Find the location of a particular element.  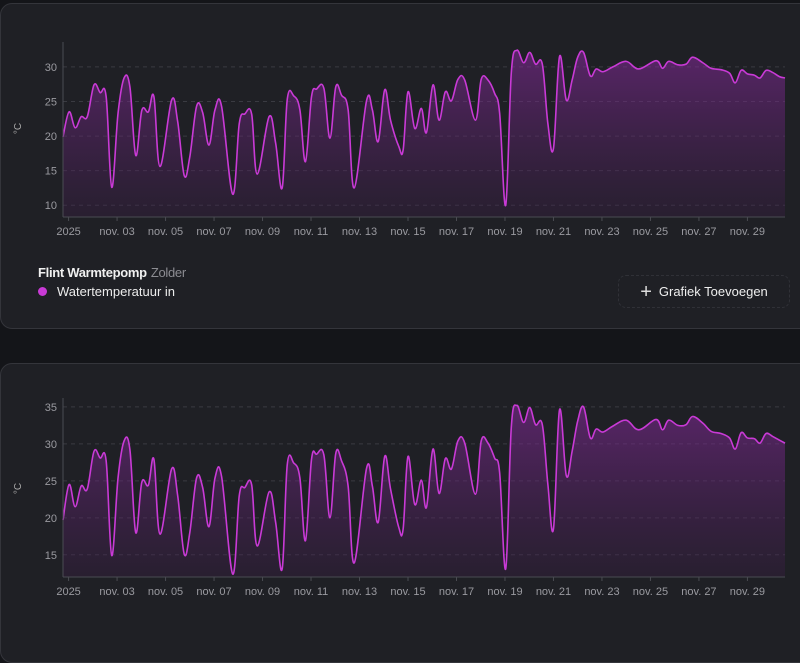

legend-item: Watertemperatuur in is located at coordinates (106, 291).